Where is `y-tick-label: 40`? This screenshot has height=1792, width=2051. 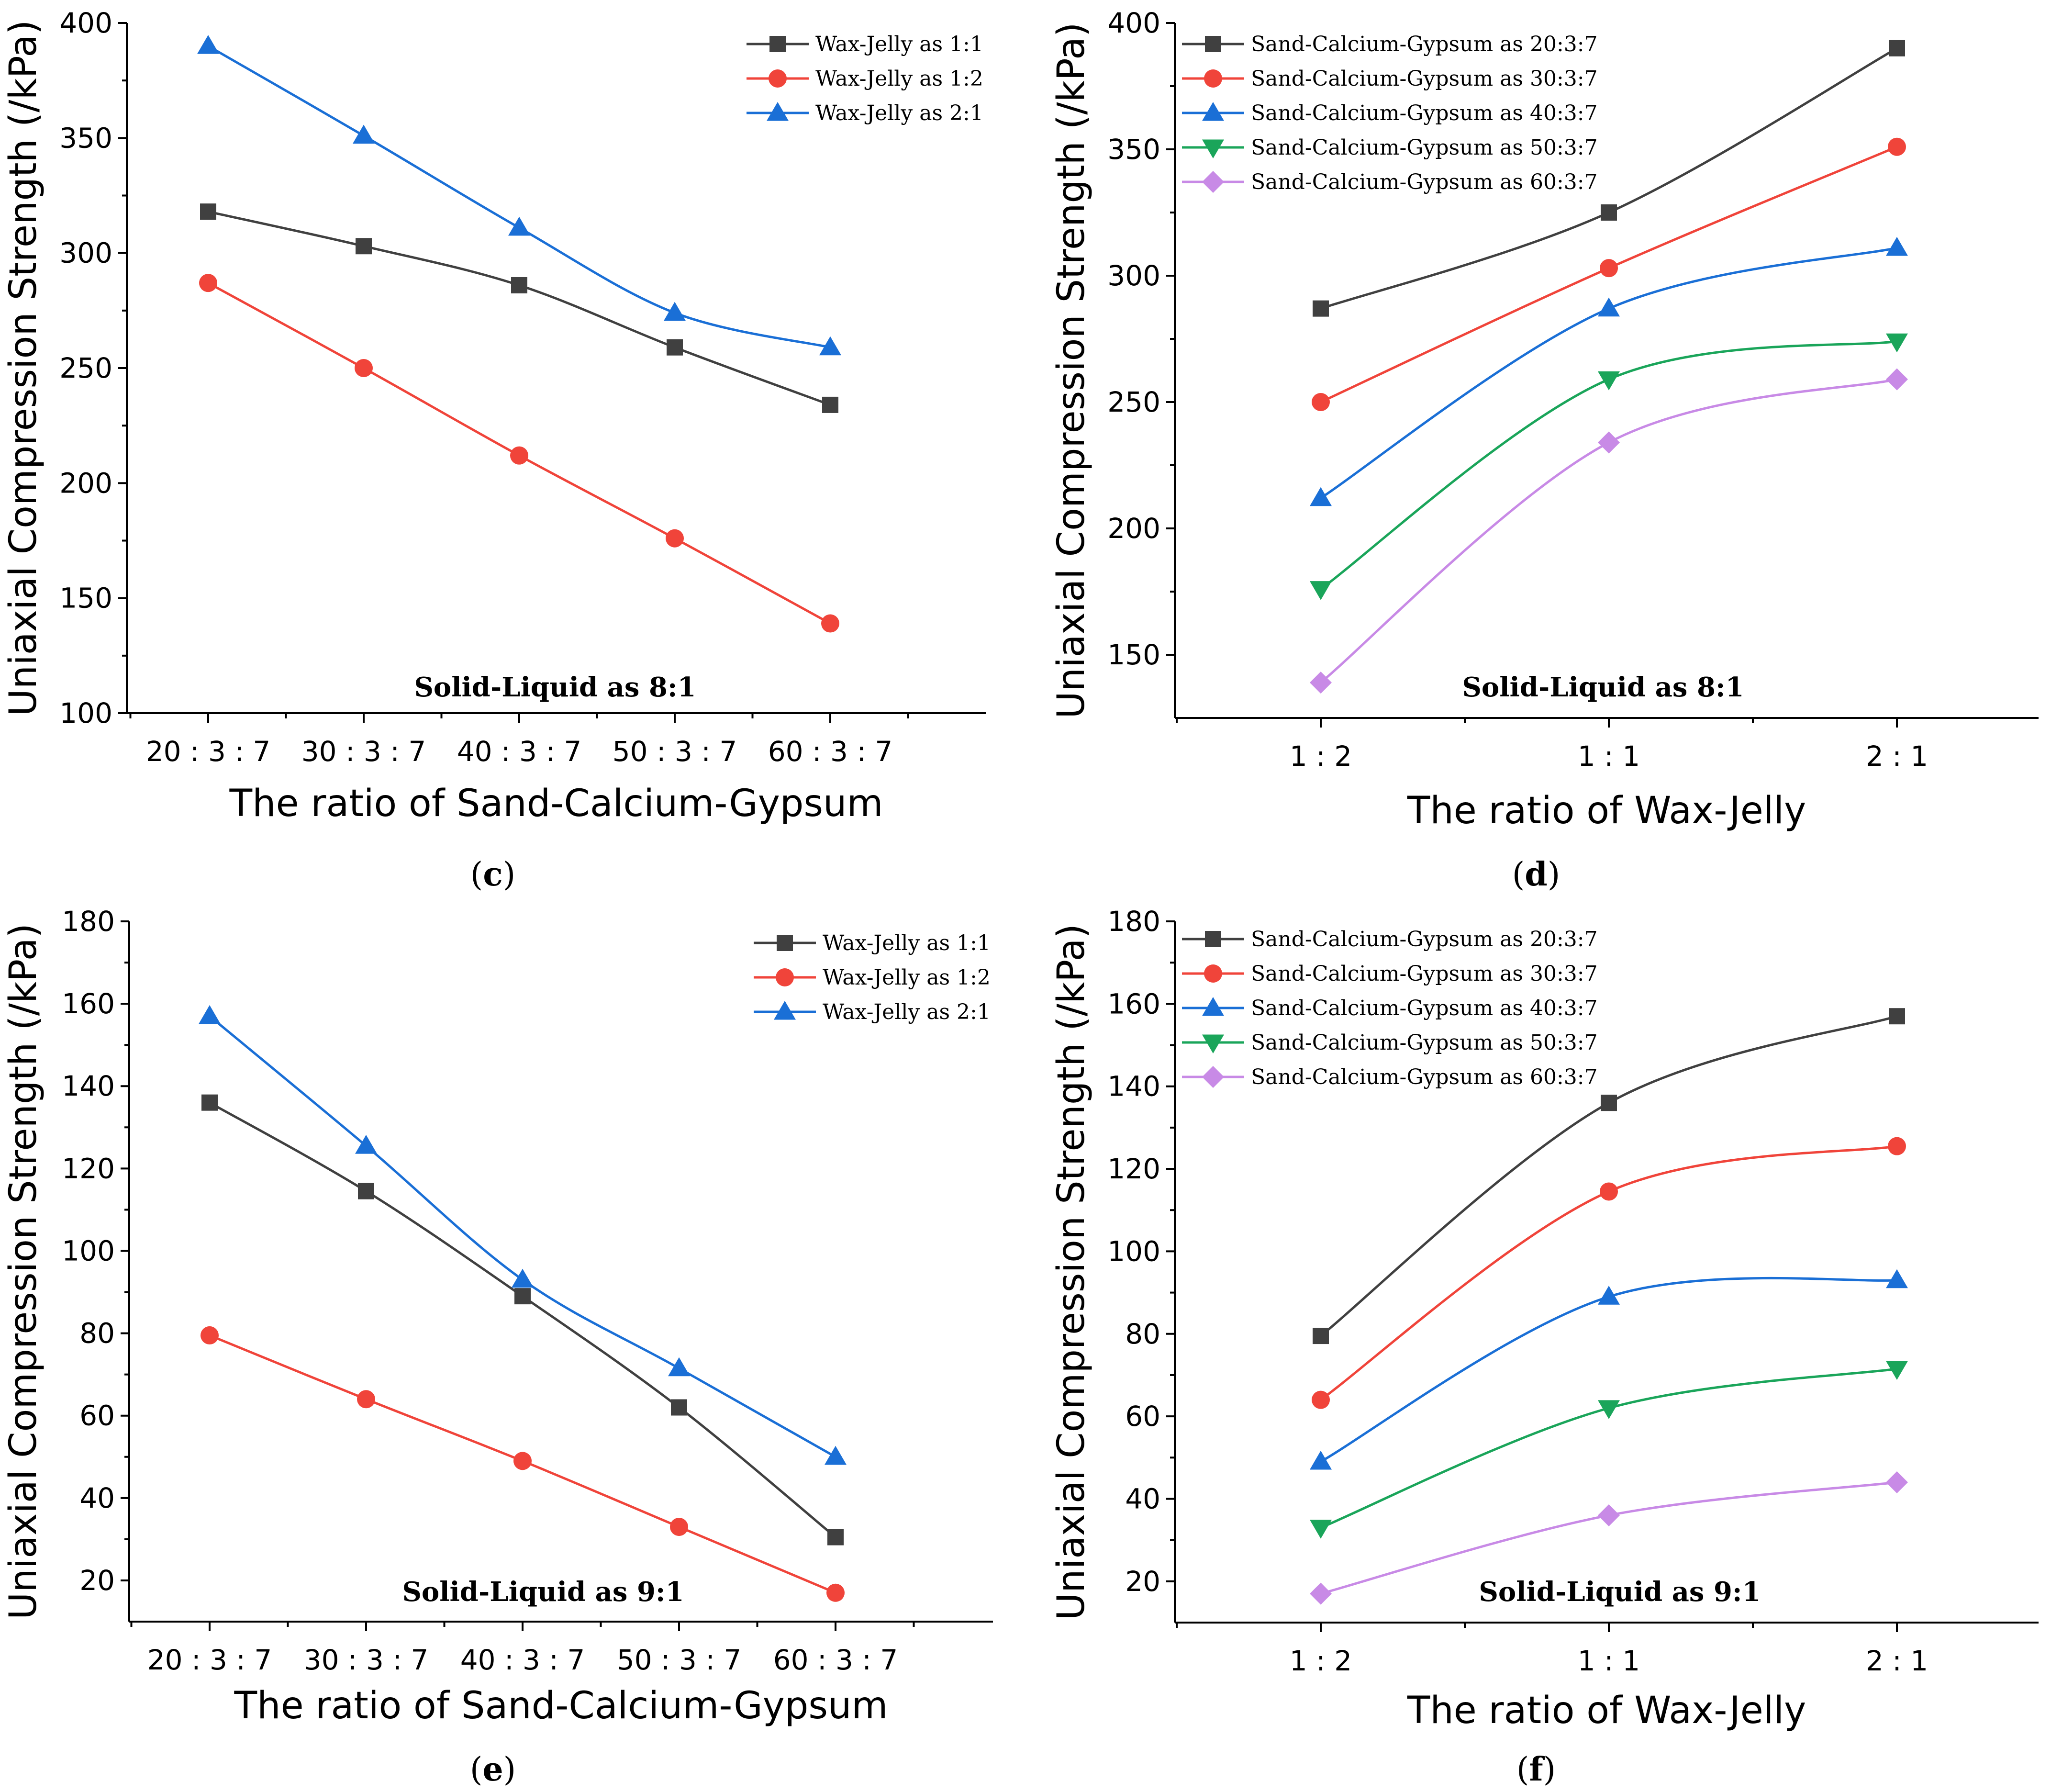
y-tick-label: 40 is located at coordinates (97, 1498).